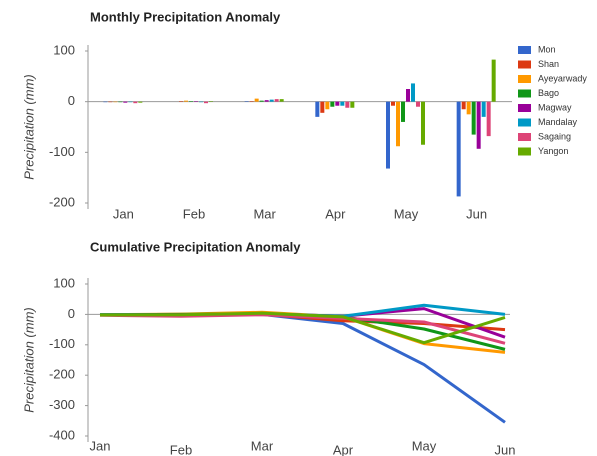  Describe the element at coordinates (62, 434) in the screenshot. I see `y-tick-label: -400` at that location.